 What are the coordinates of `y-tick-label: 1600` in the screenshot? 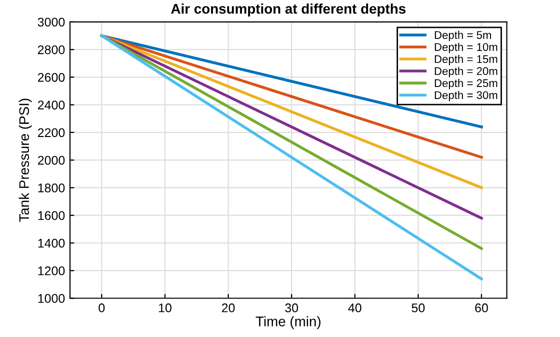 It's located at (51, 215).